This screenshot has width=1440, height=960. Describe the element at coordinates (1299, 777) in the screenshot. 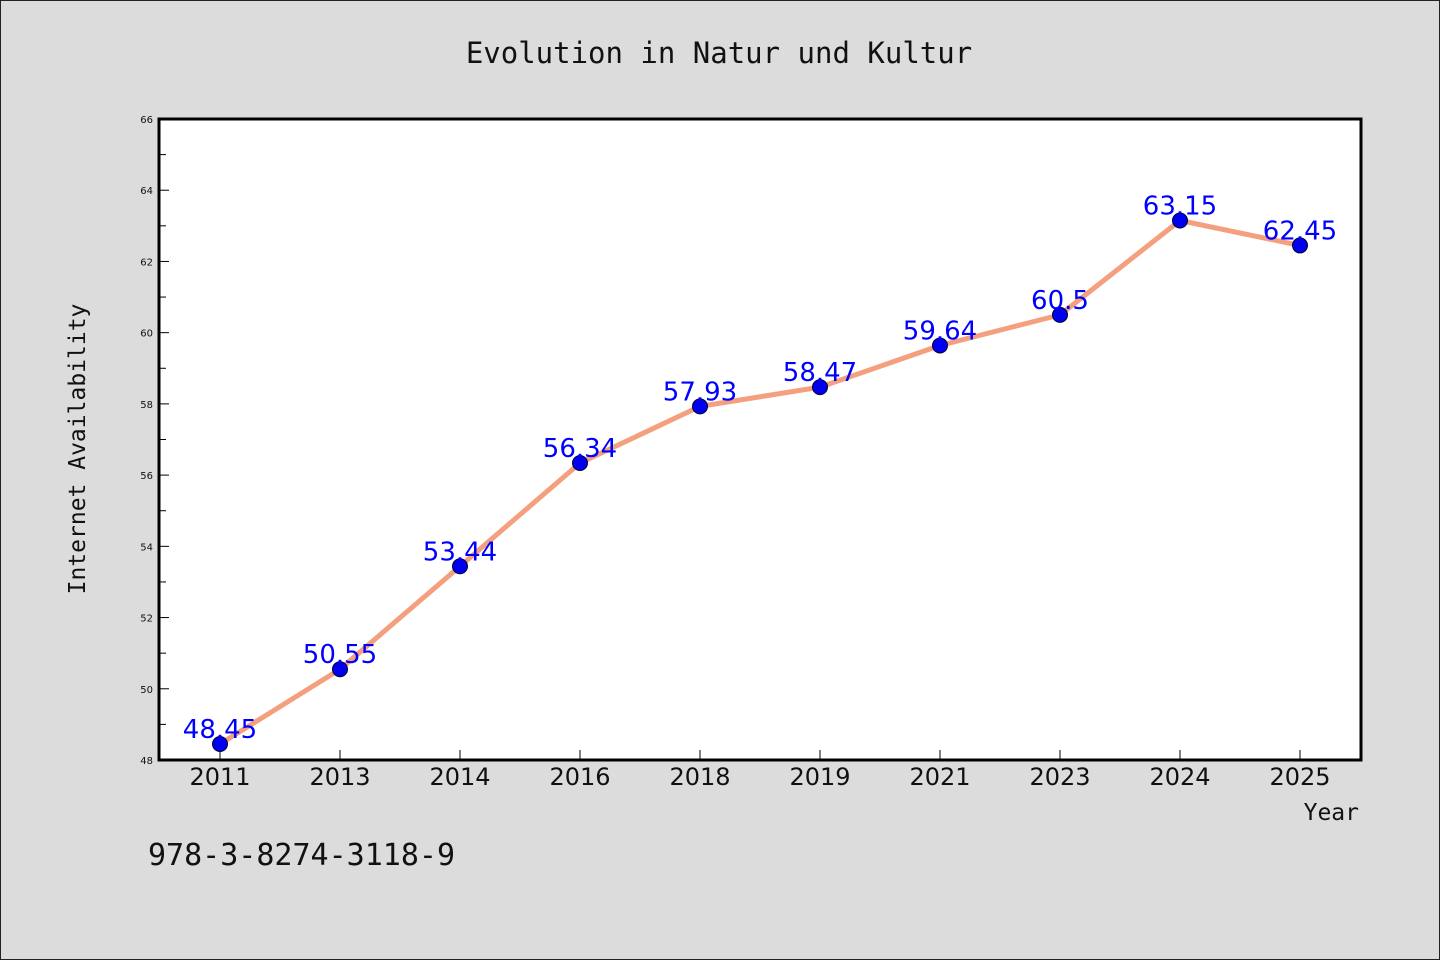

I see `x-tick-label: 2025` at that location.